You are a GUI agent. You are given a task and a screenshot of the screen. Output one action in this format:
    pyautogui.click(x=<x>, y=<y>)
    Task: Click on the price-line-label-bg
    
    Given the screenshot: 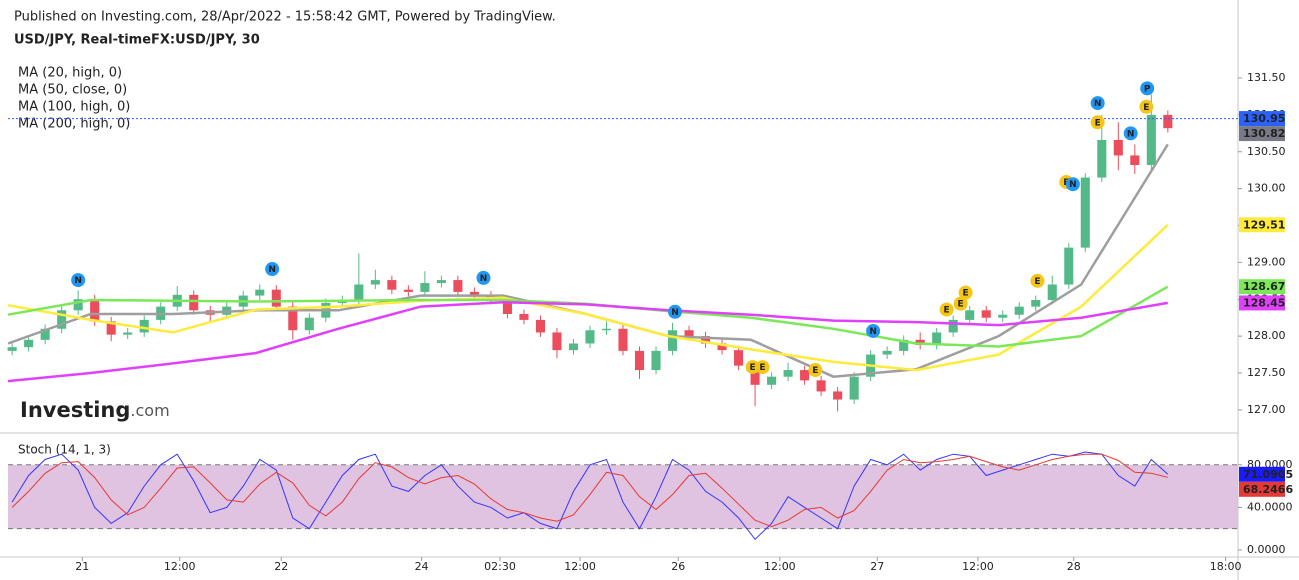 What is the action you would take?
    pyautogui.click(x=1262, y=119)
    